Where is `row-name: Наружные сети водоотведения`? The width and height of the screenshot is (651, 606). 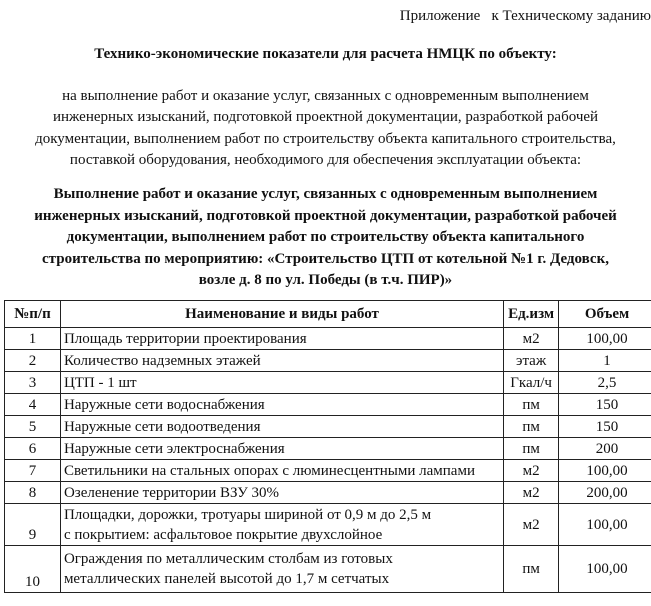 row-name: Наружные сети водоотведения is located at coordinates (282, 426).